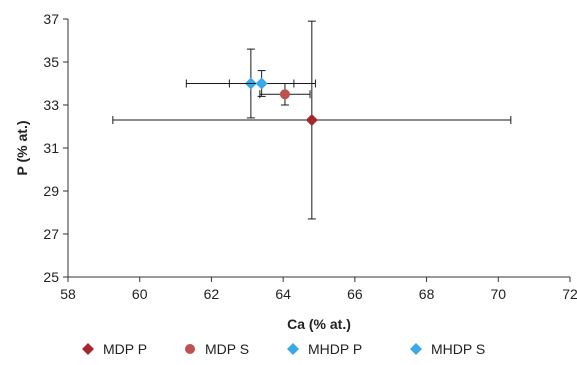 The height and width of the screenshot is (365, 577). Describe the element at coordinates (51, 62) in the screenshot. I see `y-tick-label: 35` at that location.